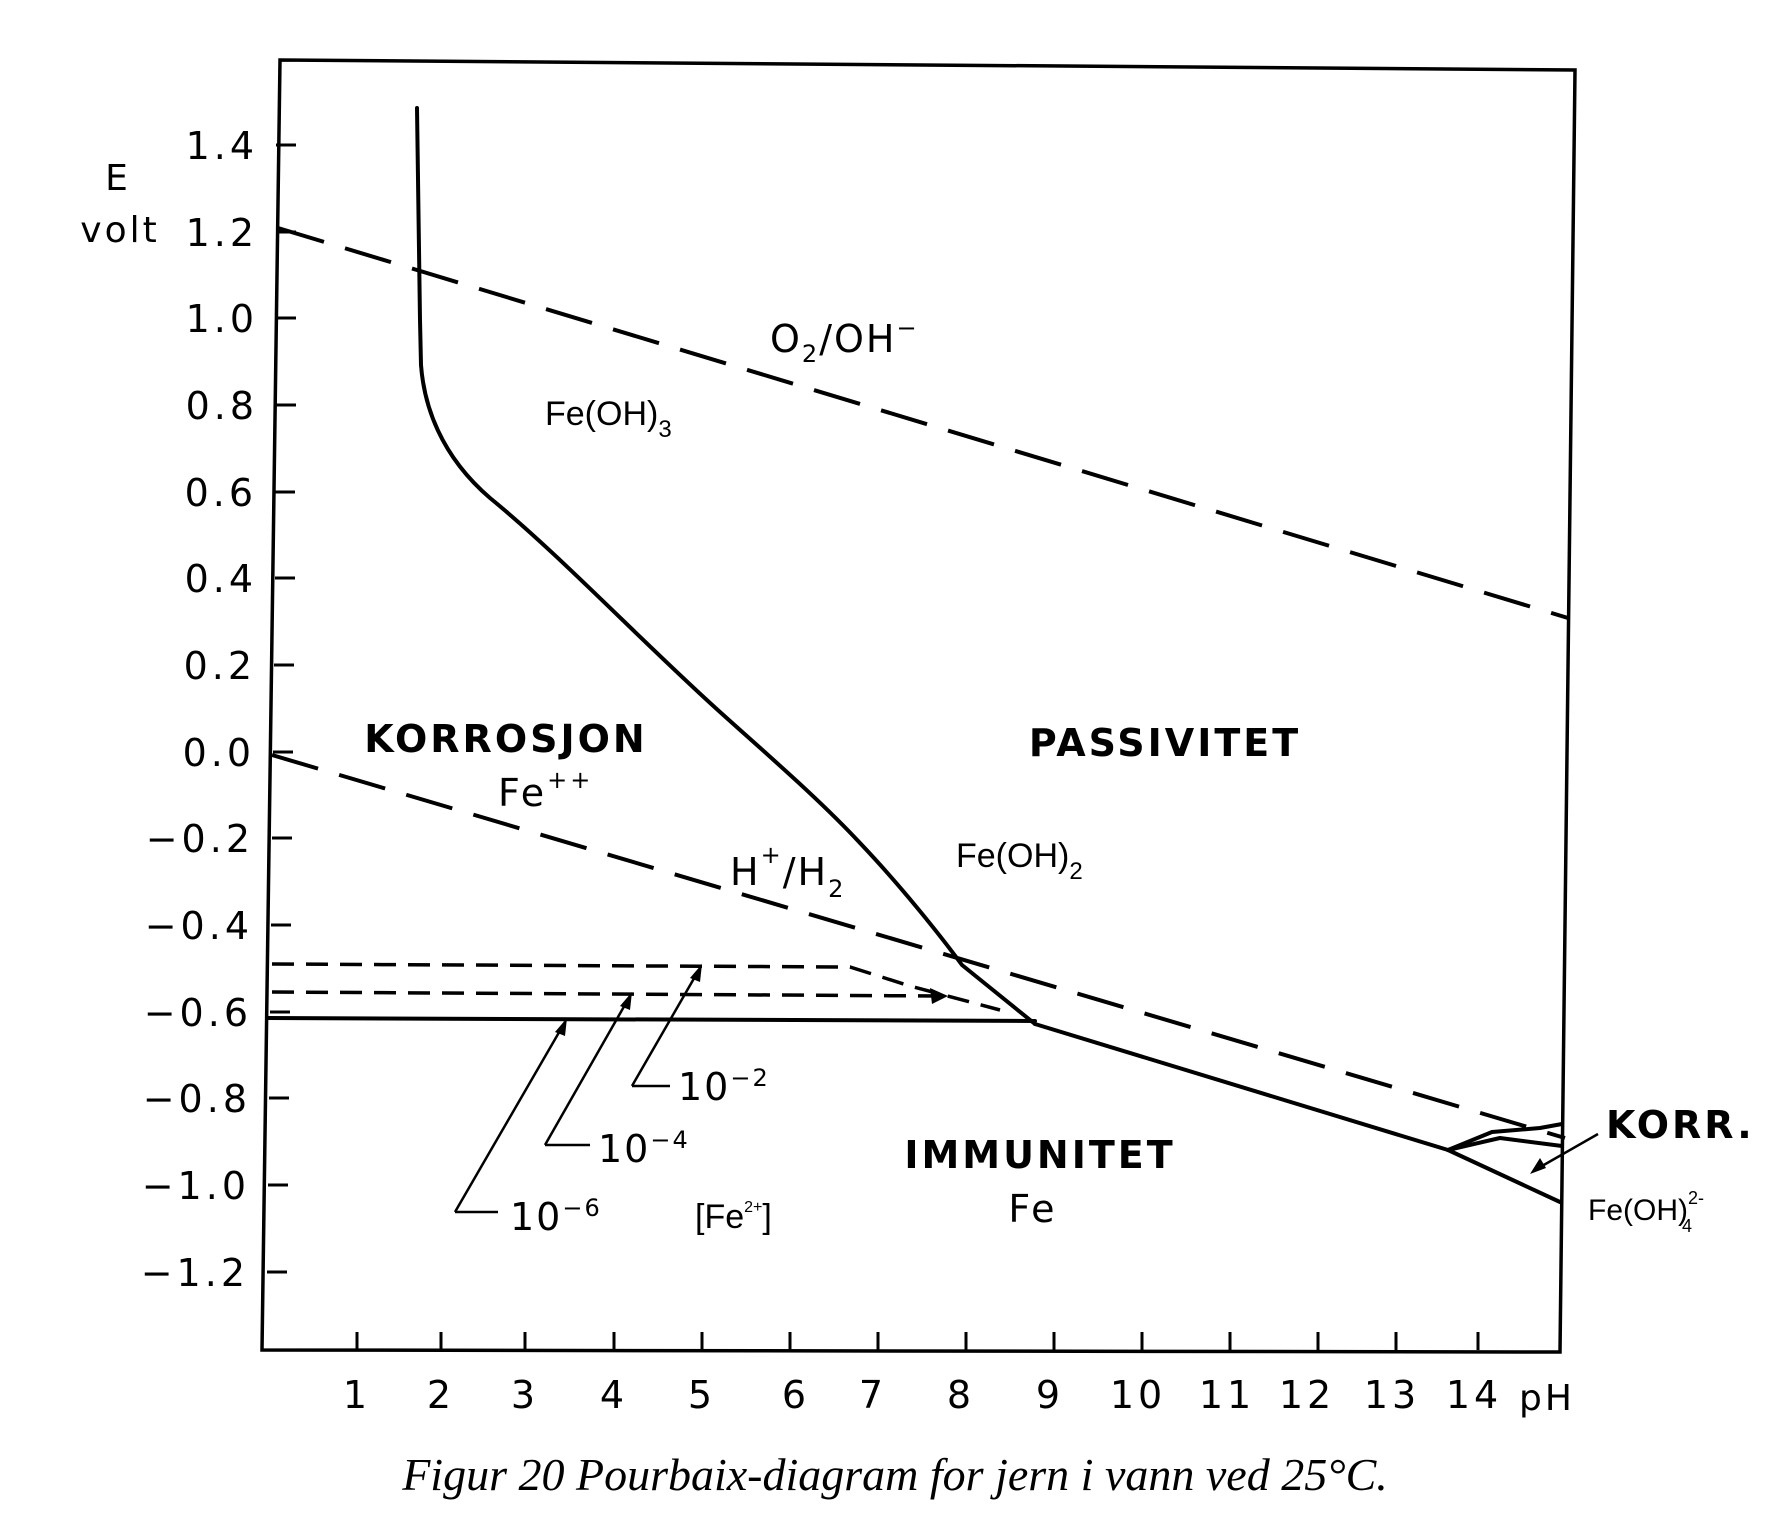 The height and width of the screenshot is (1516, 1767). I want to click on passivitet-label: PASSIVITET, so click(1165, 743).